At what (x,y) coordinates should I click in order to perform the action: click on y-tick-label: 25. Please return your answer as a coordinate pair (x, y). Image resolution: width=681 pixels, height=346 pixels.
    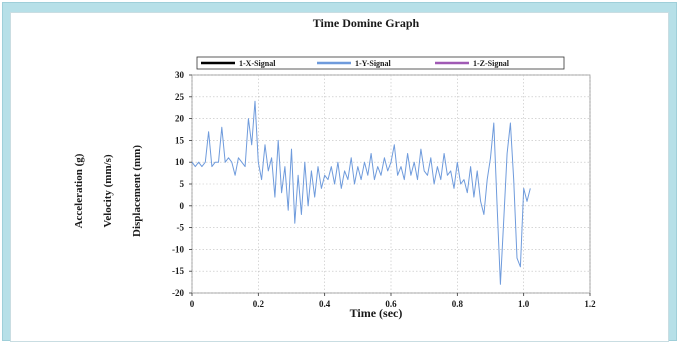
    Looking at the image, I should click on (180, 97).